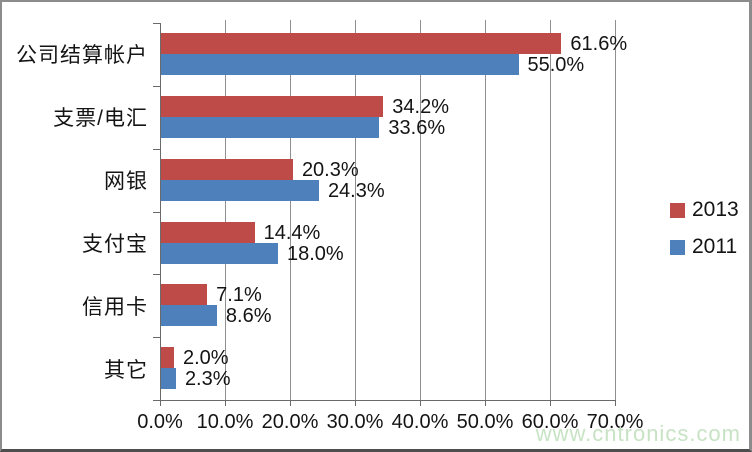 This screenshot has height=452, width=752. I want to click on x-axis-tick-label: 60.0%, so click(550, 422).